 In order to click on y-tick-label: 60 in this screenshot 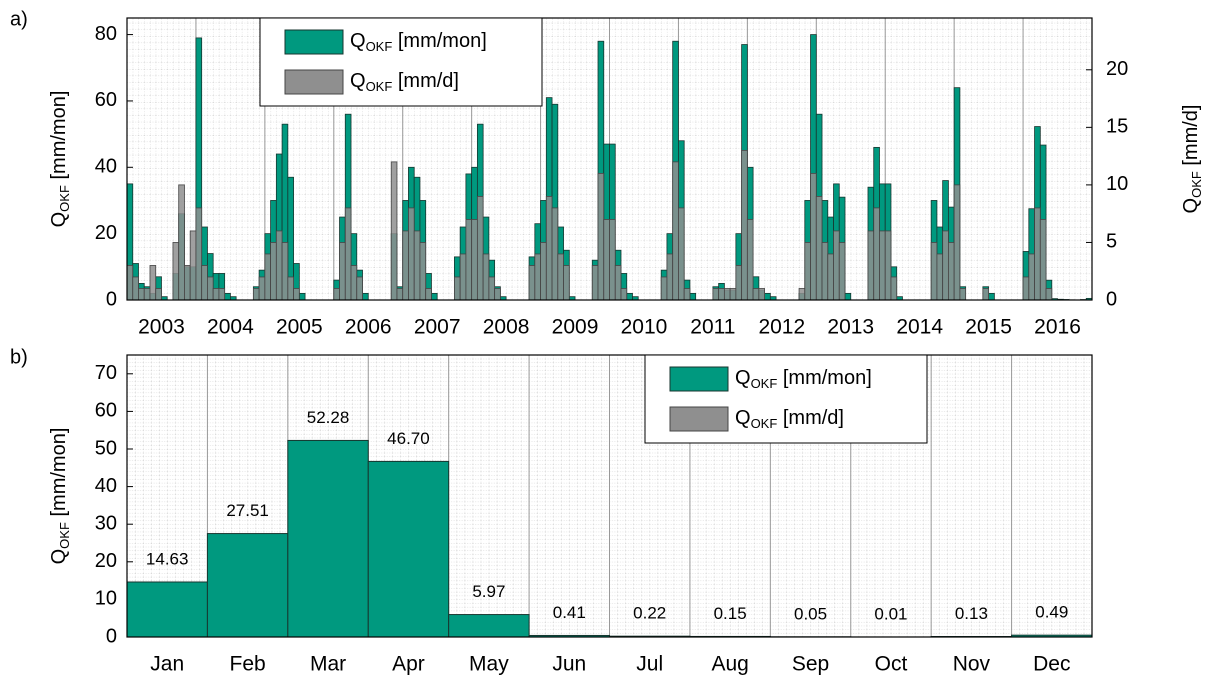, I will do `click(106, 411)`.